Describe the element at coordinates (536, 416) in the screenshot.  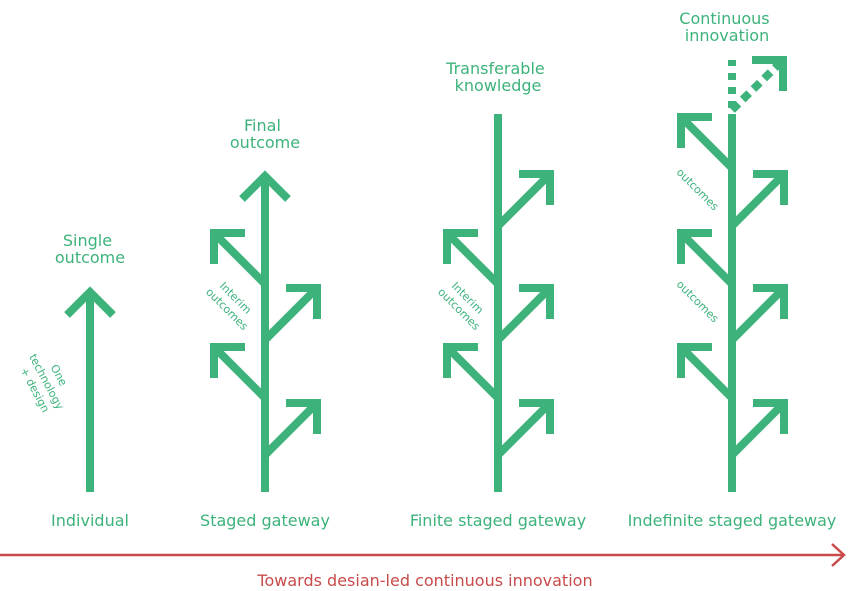
I see `finite-branch-right-3-head` at that location.